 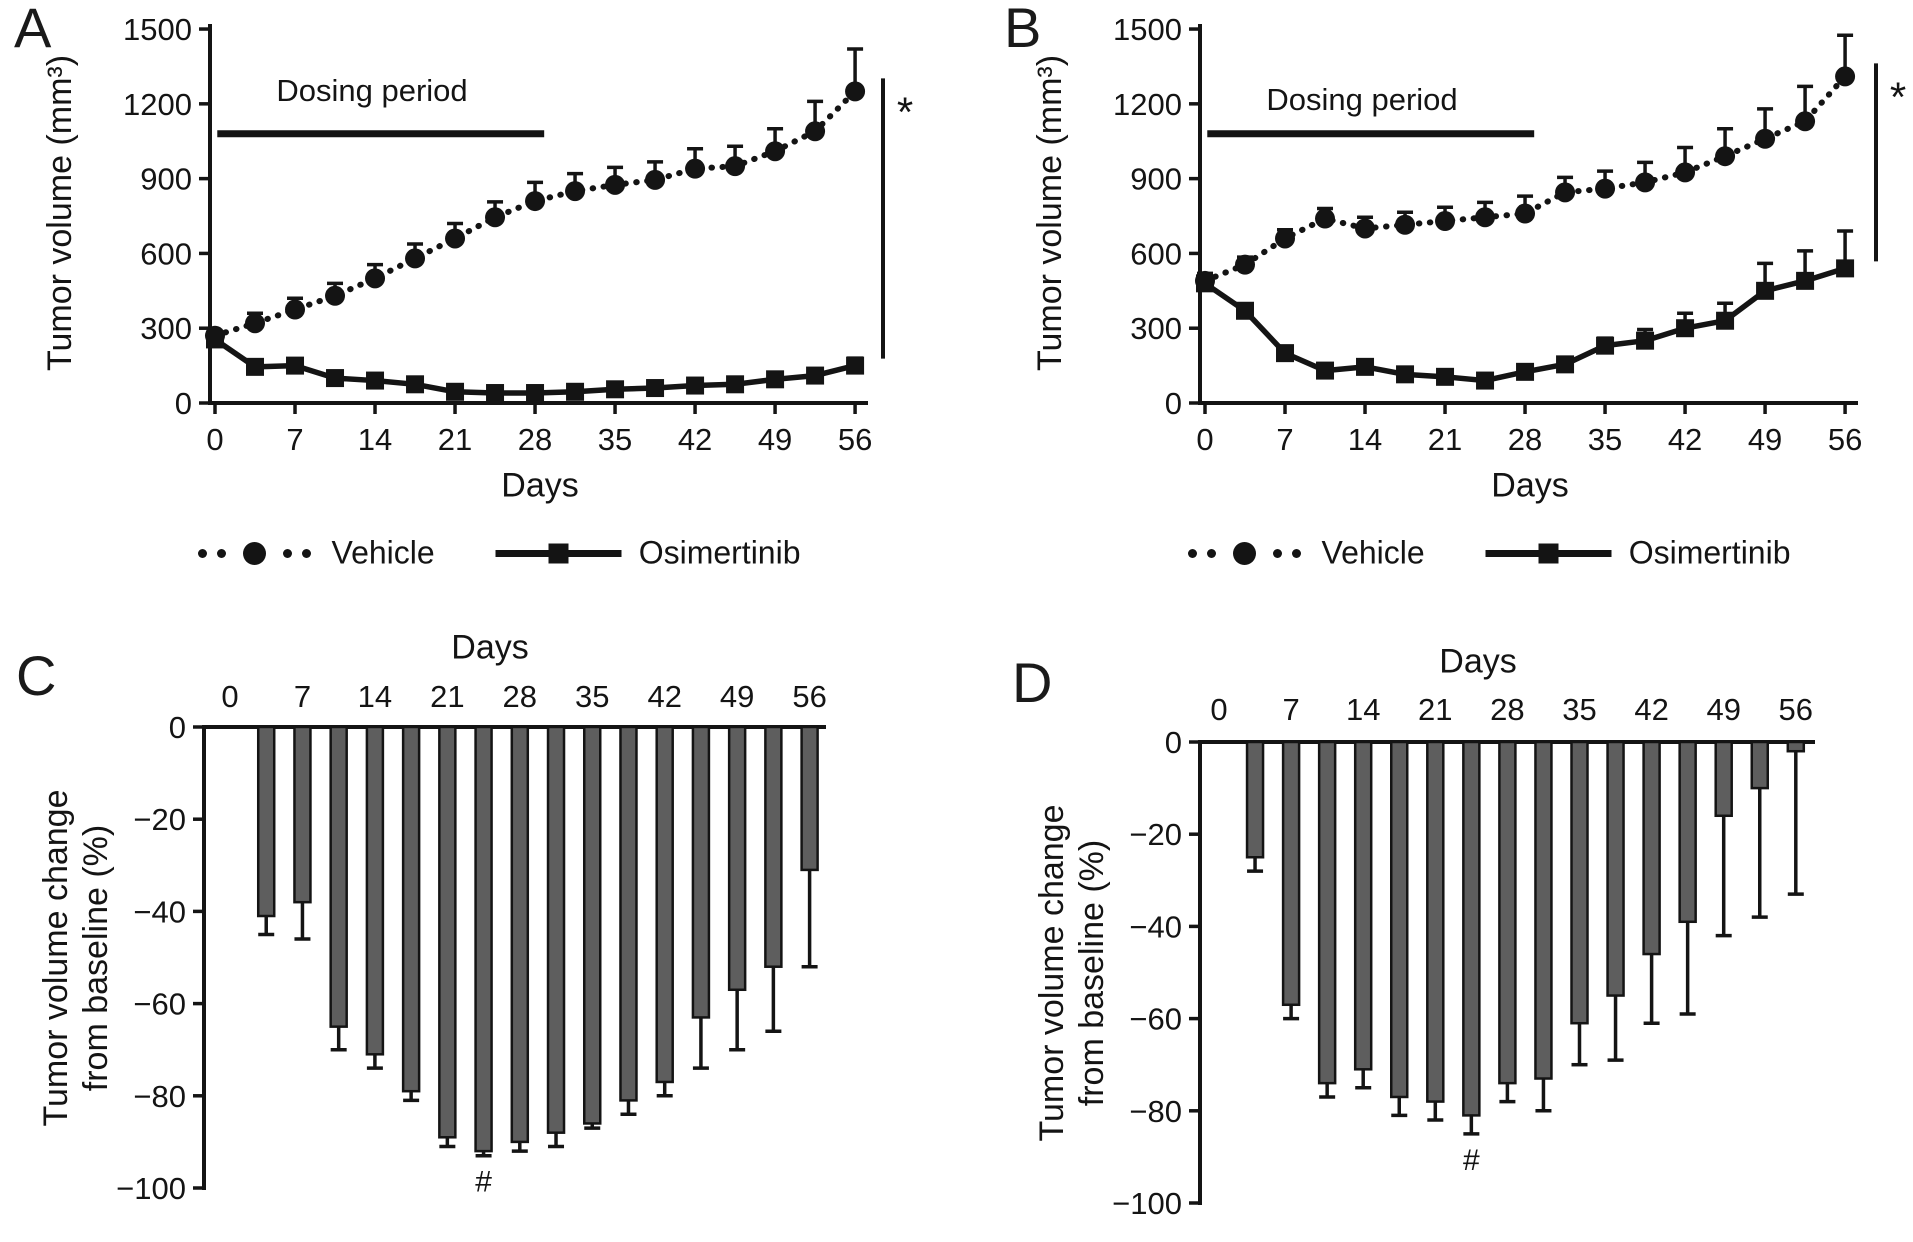 I want to click on y-tick-label-D: −20, so click(x=1155, y=834).